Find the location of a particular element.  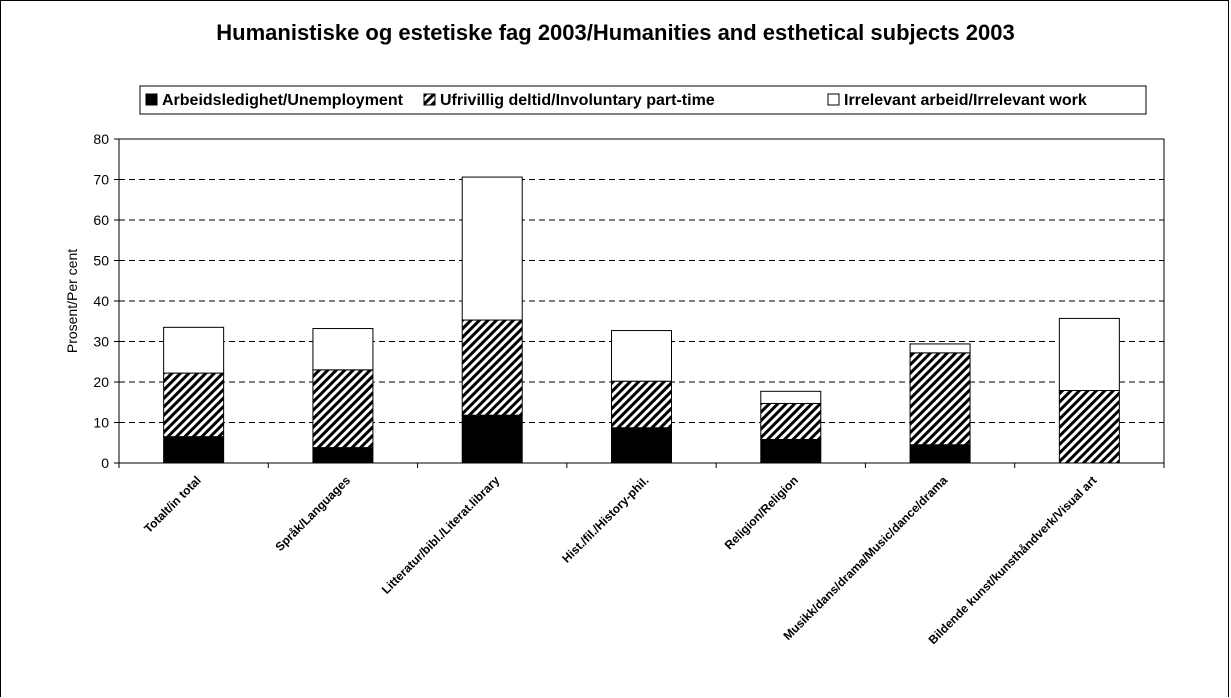

x-category-label: Bildende kunst/kunsthåndverk/Visual art is located at coordinates (1013, 560).